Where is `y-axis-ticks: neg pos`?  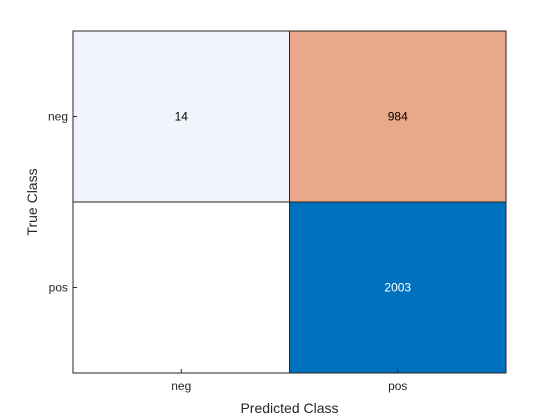
y-axis-ticks: neg pos is located at coordinates (62, 202).